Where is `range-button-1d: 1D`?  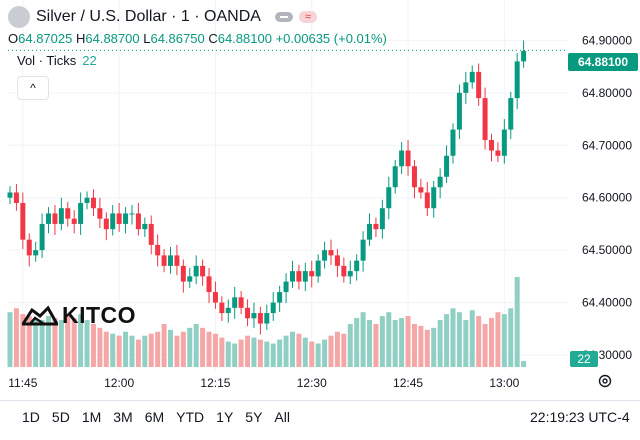
range-button-1d: 1D is located at coordinates (31, 417).